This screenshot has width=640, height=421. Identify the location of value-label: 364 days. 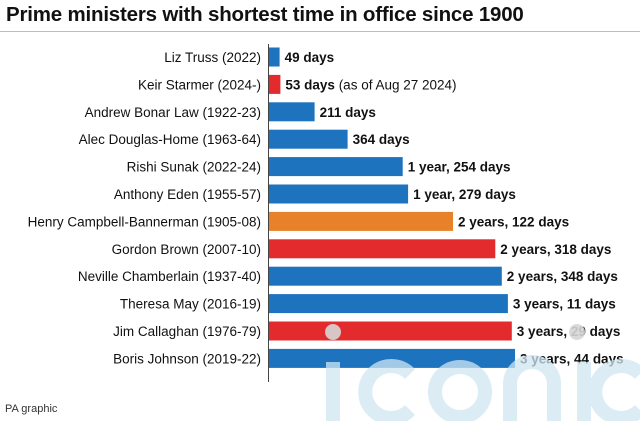
(381, 139).